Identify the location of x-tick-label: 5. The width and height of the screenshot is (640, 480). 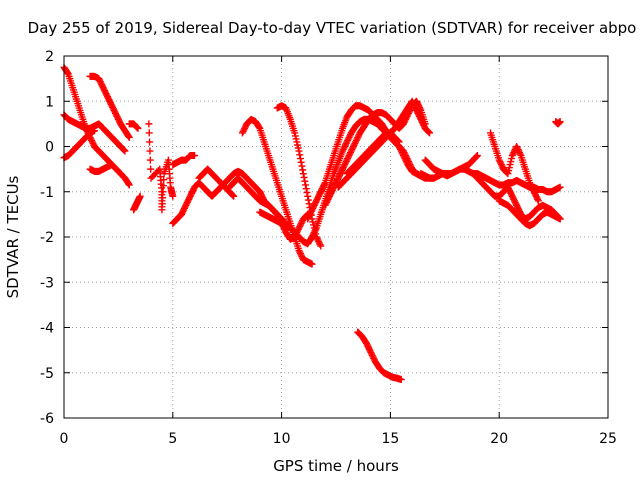
(172, 439).